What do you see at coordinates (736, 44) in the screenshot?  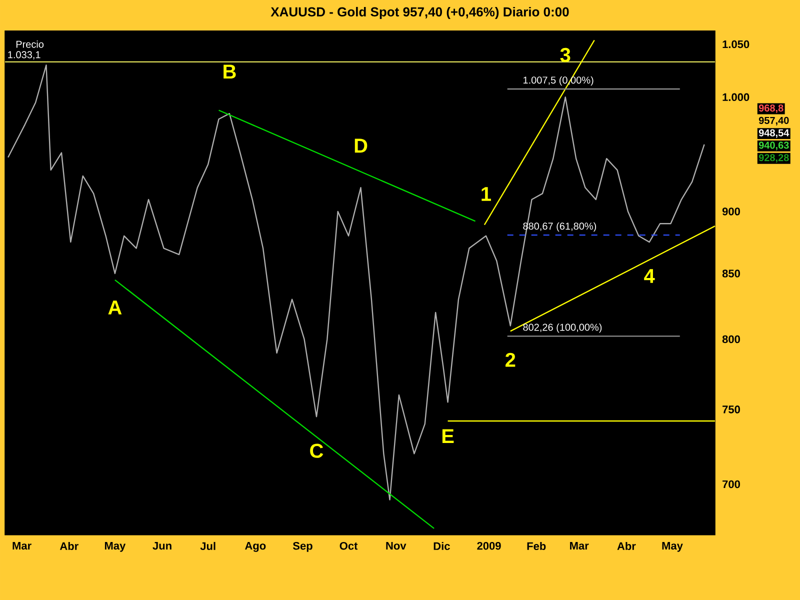 I see `y-tick-label: 1.050` at bounding box center [736, 44].